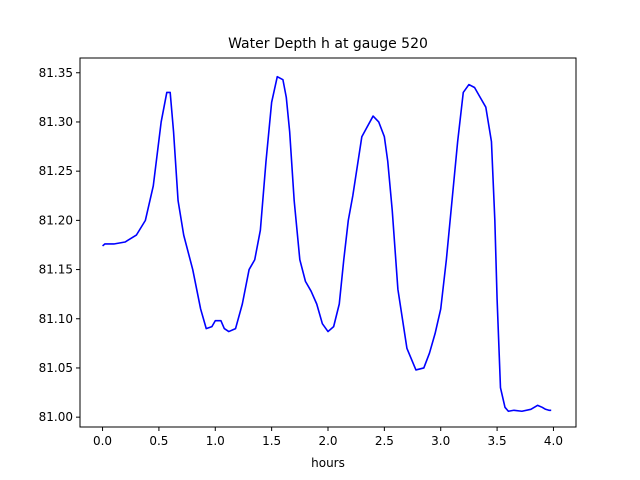  What do you see at coordinates (56, 417) in the screenshot?
I see `y-tick-label: 81.00` at bounding box center [56, 417].